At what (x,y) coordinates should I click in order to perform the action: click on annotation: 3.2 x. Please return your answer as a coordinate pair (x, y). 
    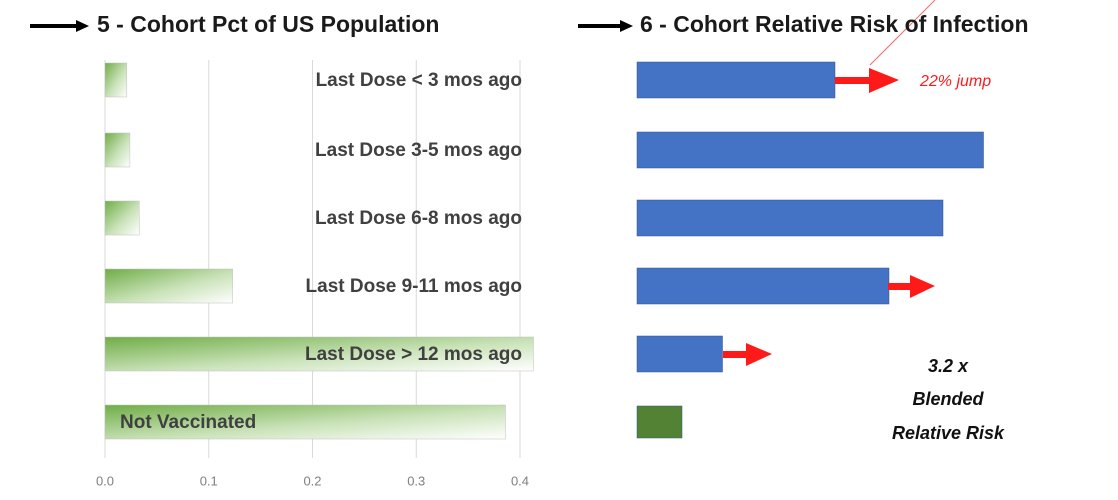
    Looking at the image, I should click on (948, 366).